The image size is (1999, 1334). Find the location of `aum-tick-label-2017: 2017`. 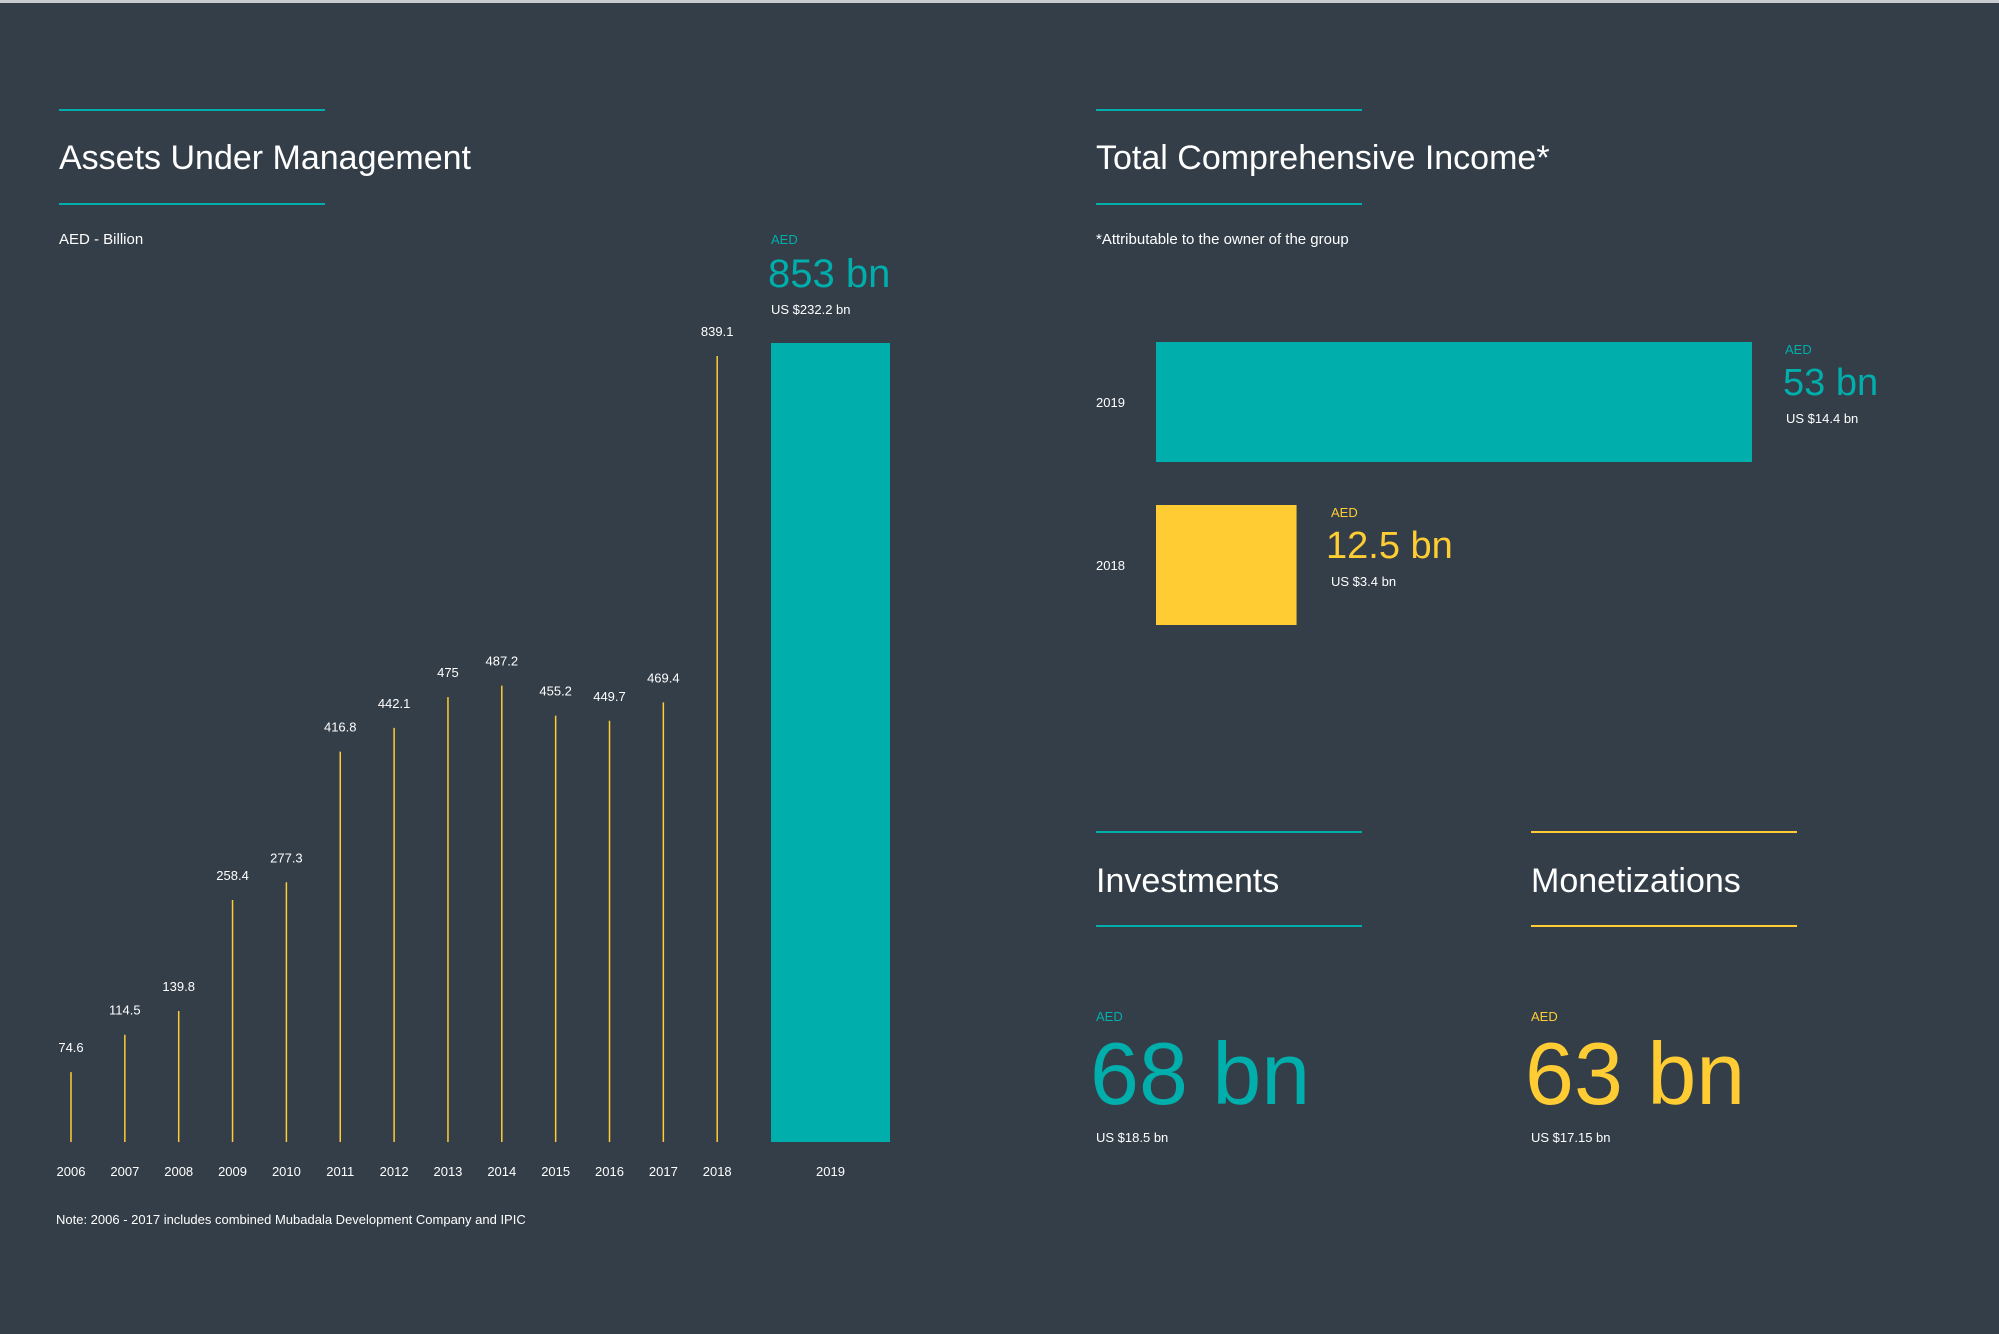

aum-tick-label-2017: 2017 is located at coordinates (663, 1171).